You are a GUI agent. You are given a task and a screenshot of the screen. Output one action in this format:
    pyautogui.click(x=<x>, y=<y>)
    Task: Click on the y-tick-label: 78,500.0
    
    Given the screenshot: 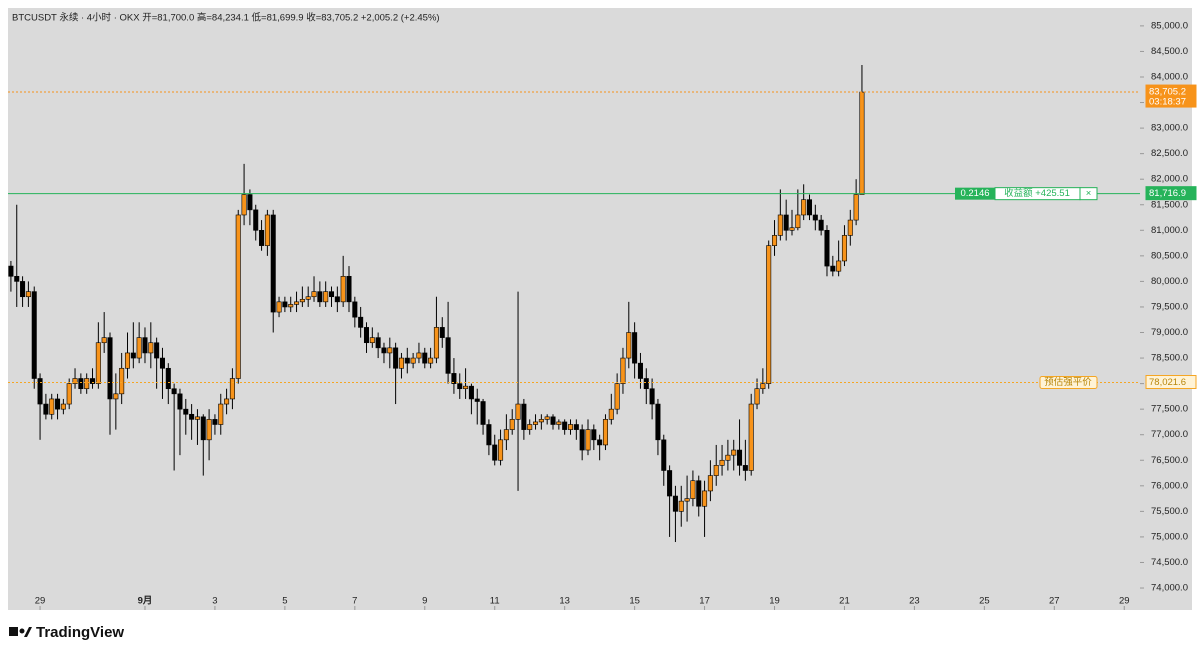 What is the action you would take?
    pyautogui.click(x=1169, y=358)
    